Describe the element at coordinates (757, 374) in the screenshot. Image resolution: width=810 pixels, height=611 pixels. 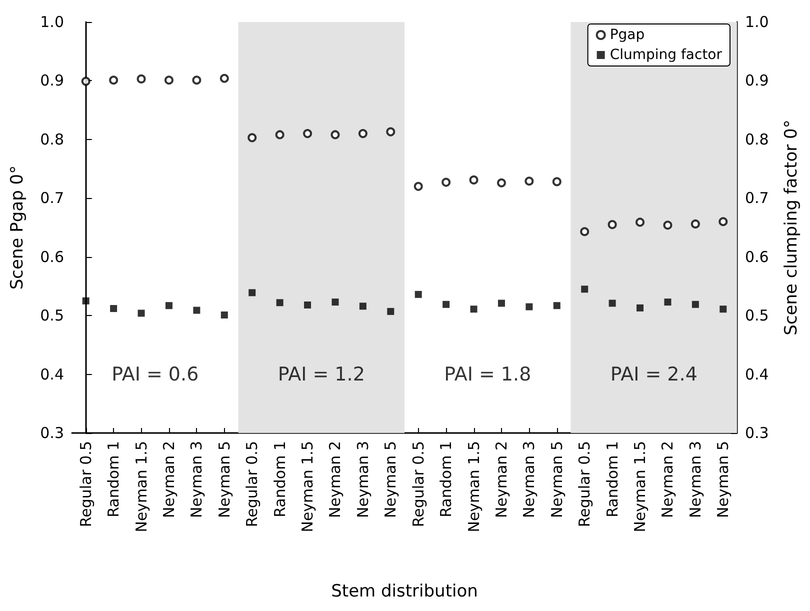
I see `y2-tick-label: 0.4` at that location.